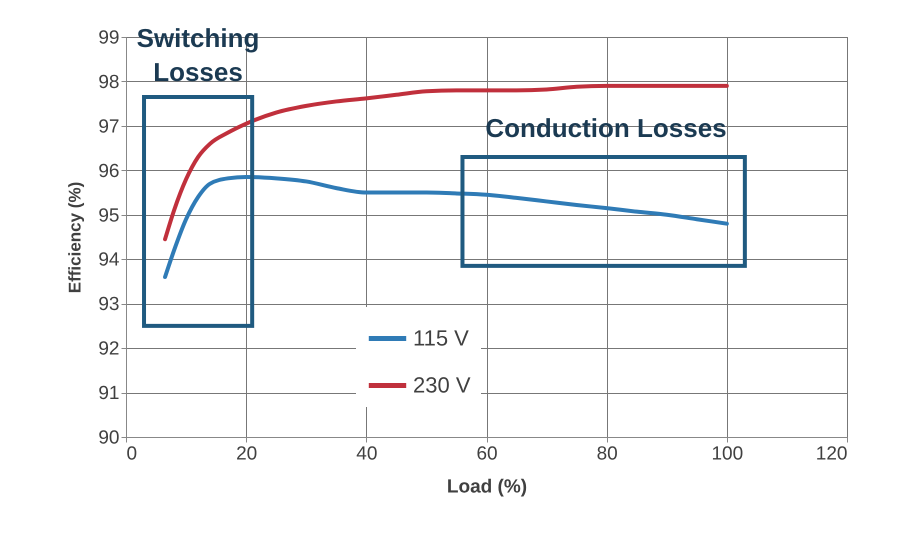  What do you see at coordinates (74, 238) in the screenshot?
I see `y-axis-title: Efficiency (%)` at bounding box center [74, 238].